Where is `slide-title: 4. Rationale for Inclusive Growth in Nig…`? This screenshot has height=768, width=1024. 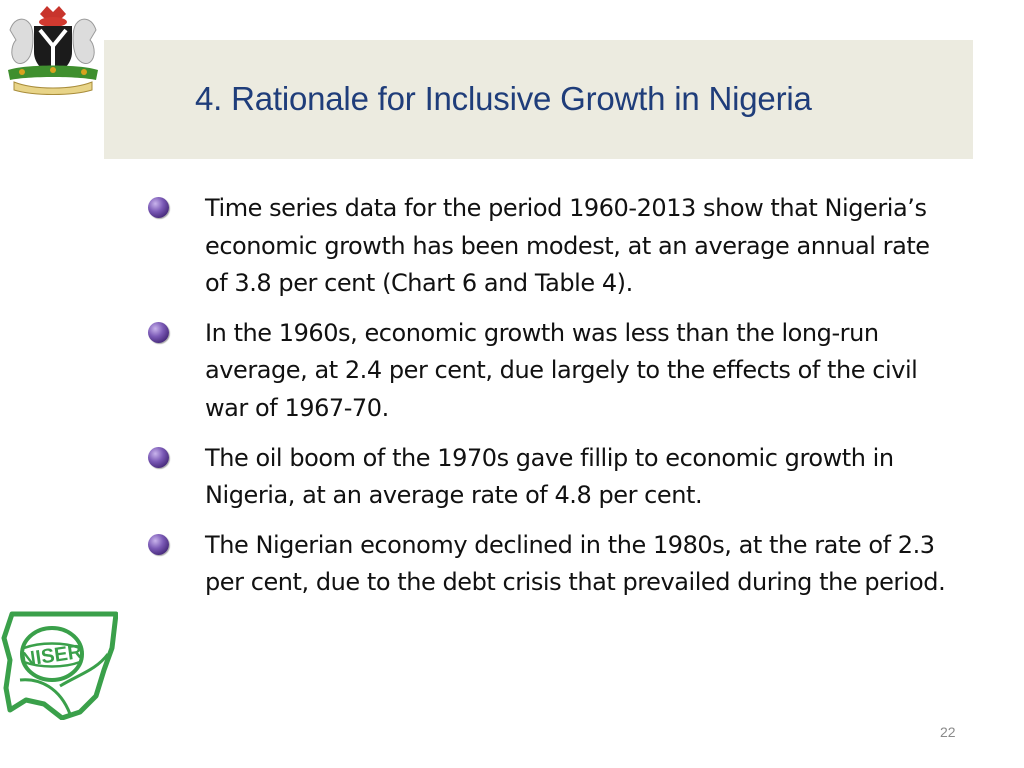
slide-title: 4. Rationale for Inclusive Growth in Nig… is located at coordinates (503, 98).